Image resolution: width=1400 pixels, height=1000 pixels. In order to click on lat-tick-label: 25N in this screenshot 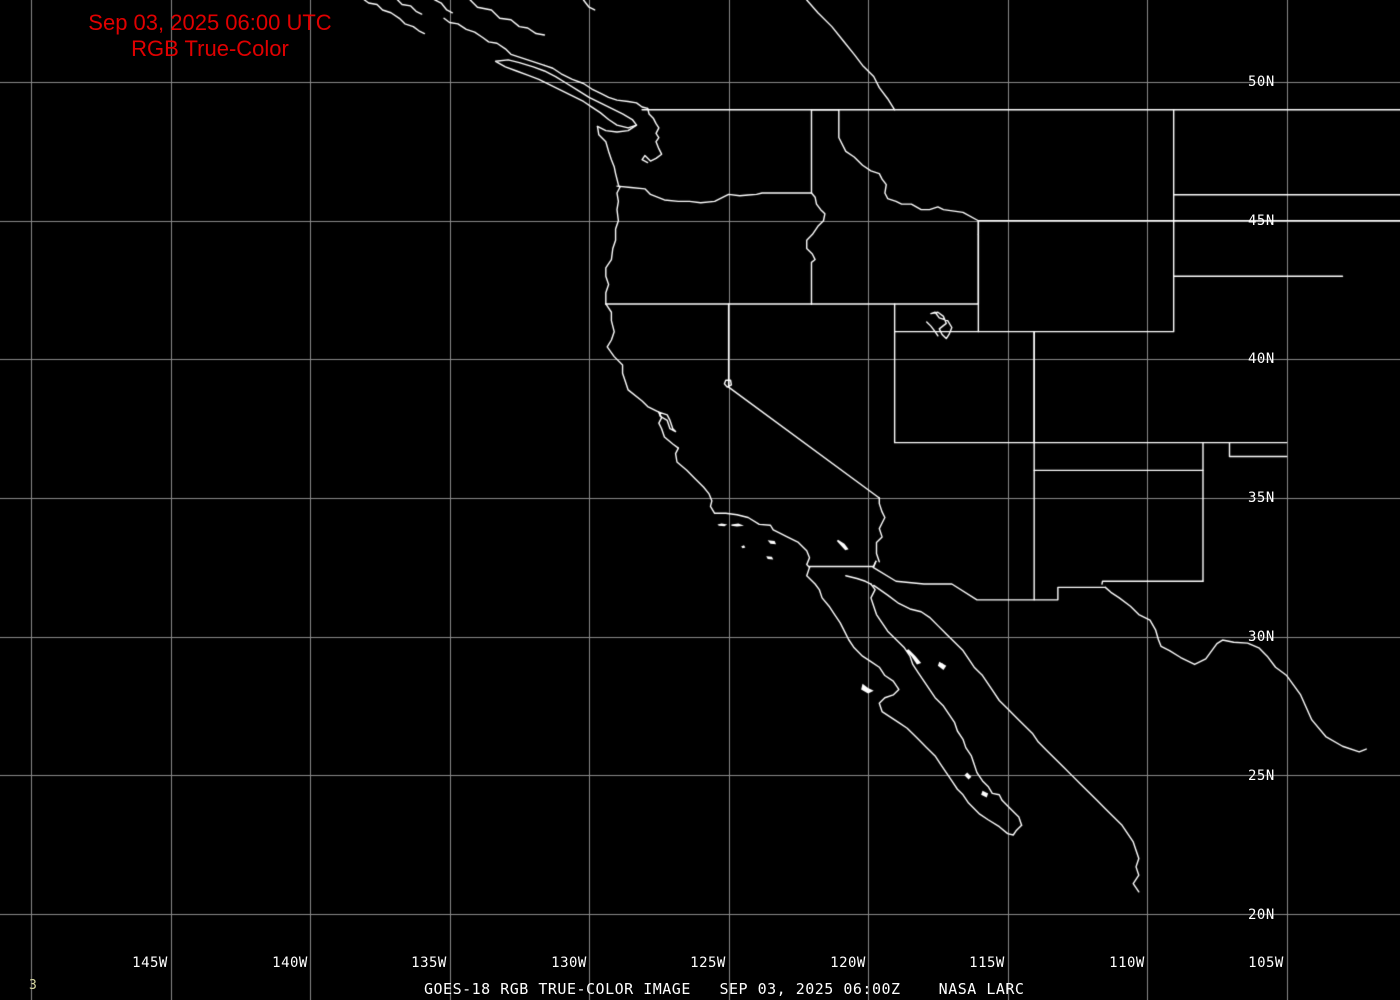, I will do `click(1261, 776)`.